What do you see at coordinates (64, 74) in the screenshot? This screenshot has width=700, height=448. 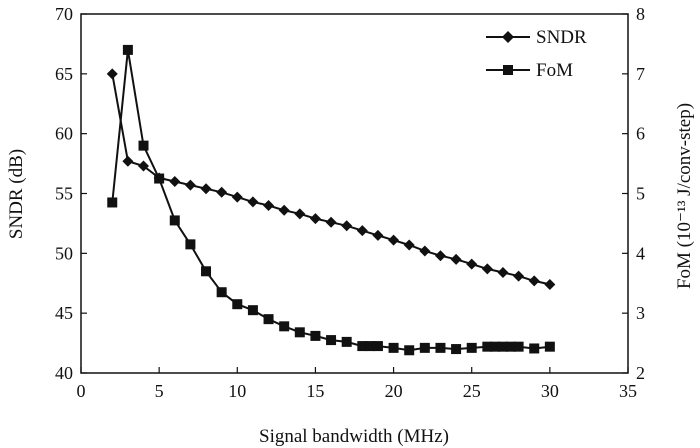 I see `y-left-tick-label: 65` at bounding box center [64, 74].